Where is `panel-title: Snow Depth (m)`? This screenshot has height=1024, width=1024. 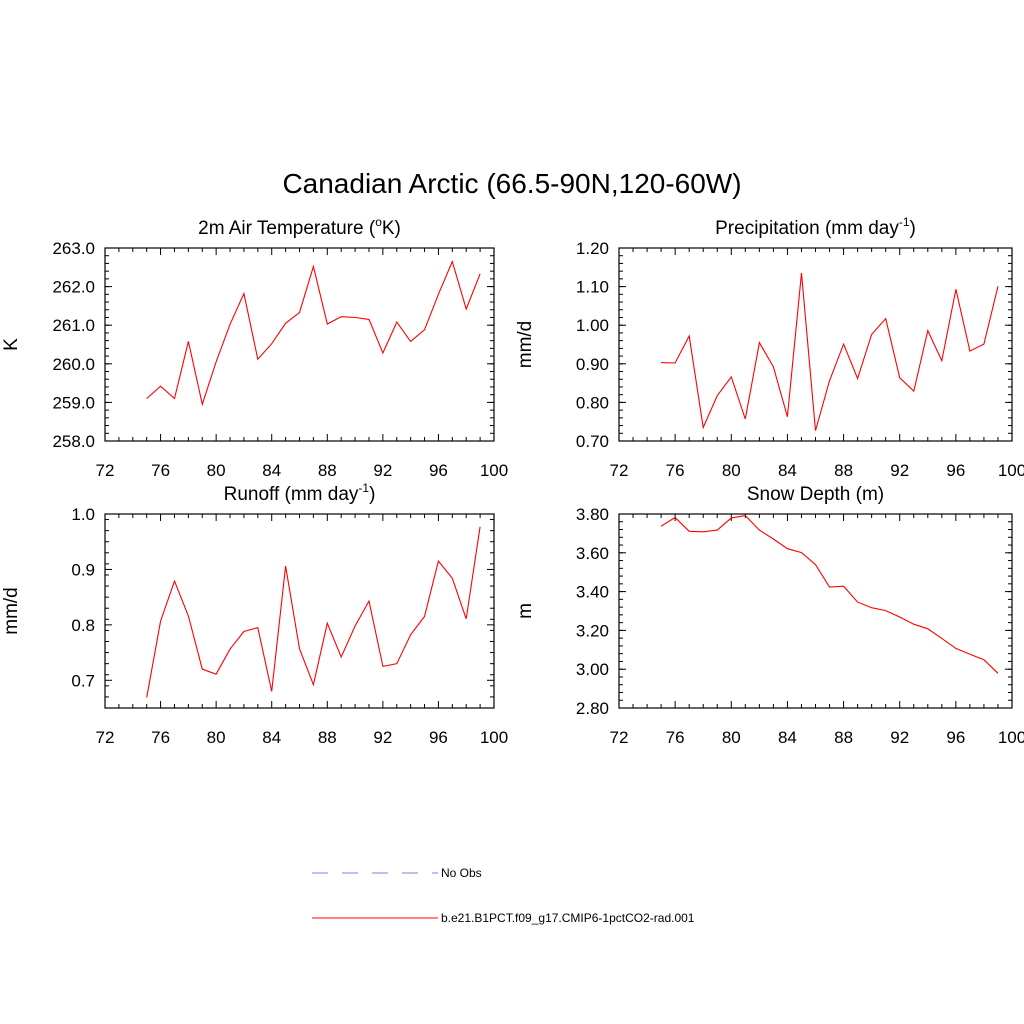
panel-title: Snow Depth (m) is located at coordinates (815, 494).